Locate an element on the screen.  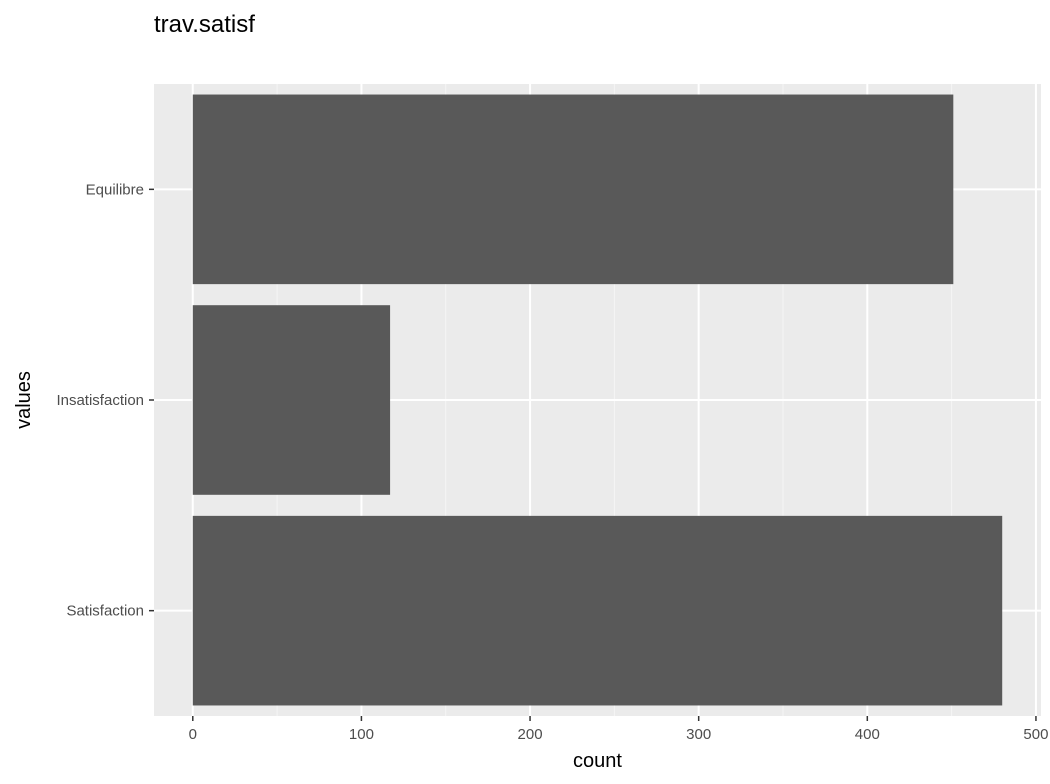
x-axis: 0 100 200 300 400 500 is located at coordinates (618, 729).